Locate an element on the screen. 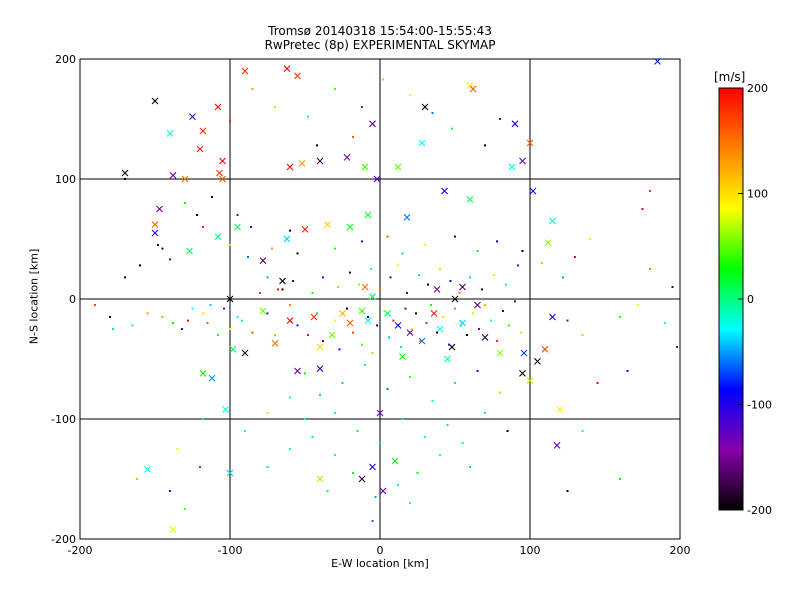 The height and width of the screenshot is (600, 800). y-axis-label: N-S location [km] is located at coordinates (34, 296).